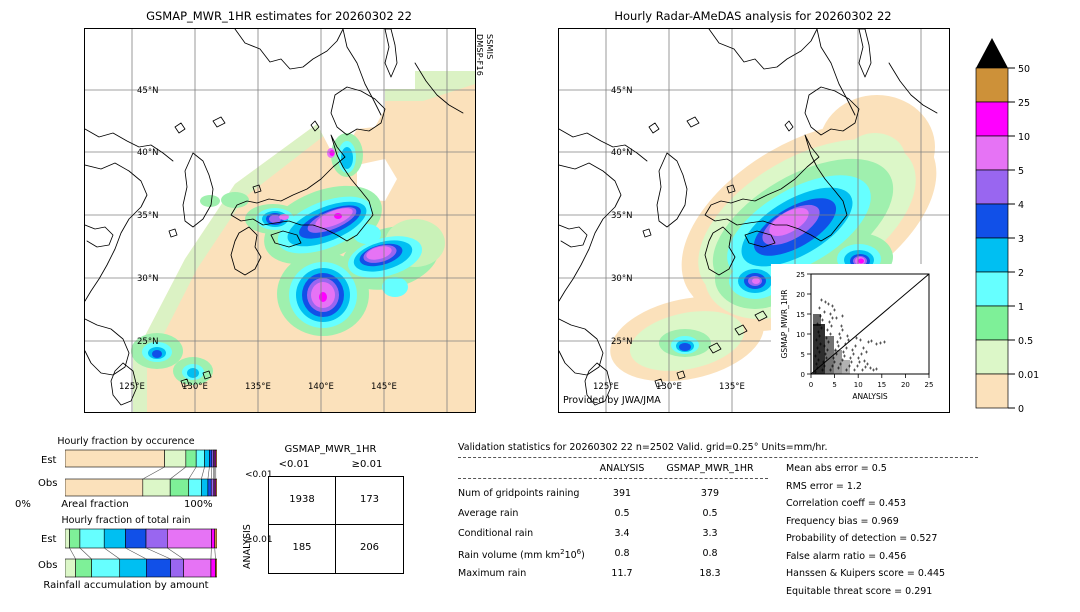 The height and width of the screenshot is (612, 1080). I want to click on bar-totalrain-row-obs: Obs, so click(48, 565).